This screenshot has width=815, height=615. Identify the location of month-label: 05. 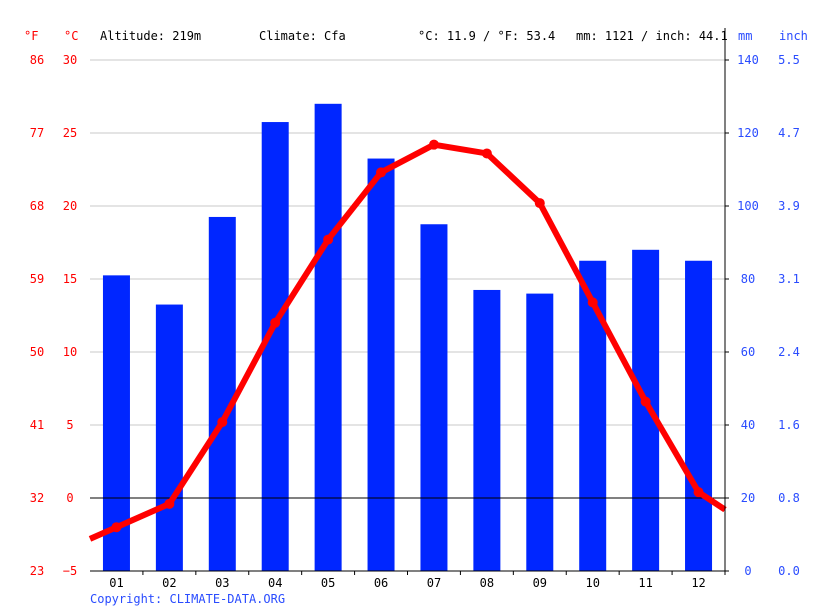
(328, 583).